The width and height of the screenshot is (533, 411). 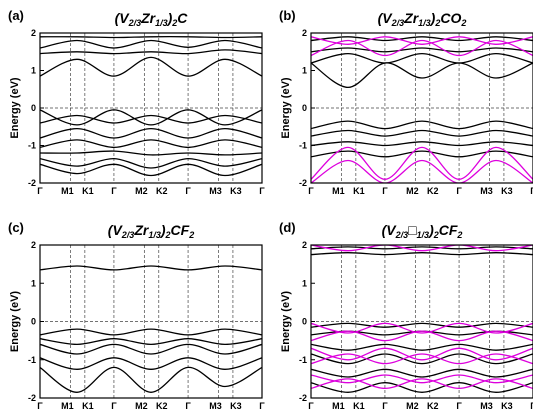 What do you see at coordinates (286, 107) in the screenshot?
I see `y-axis-label: Energy (eV)` at bounding box center [286, 107].